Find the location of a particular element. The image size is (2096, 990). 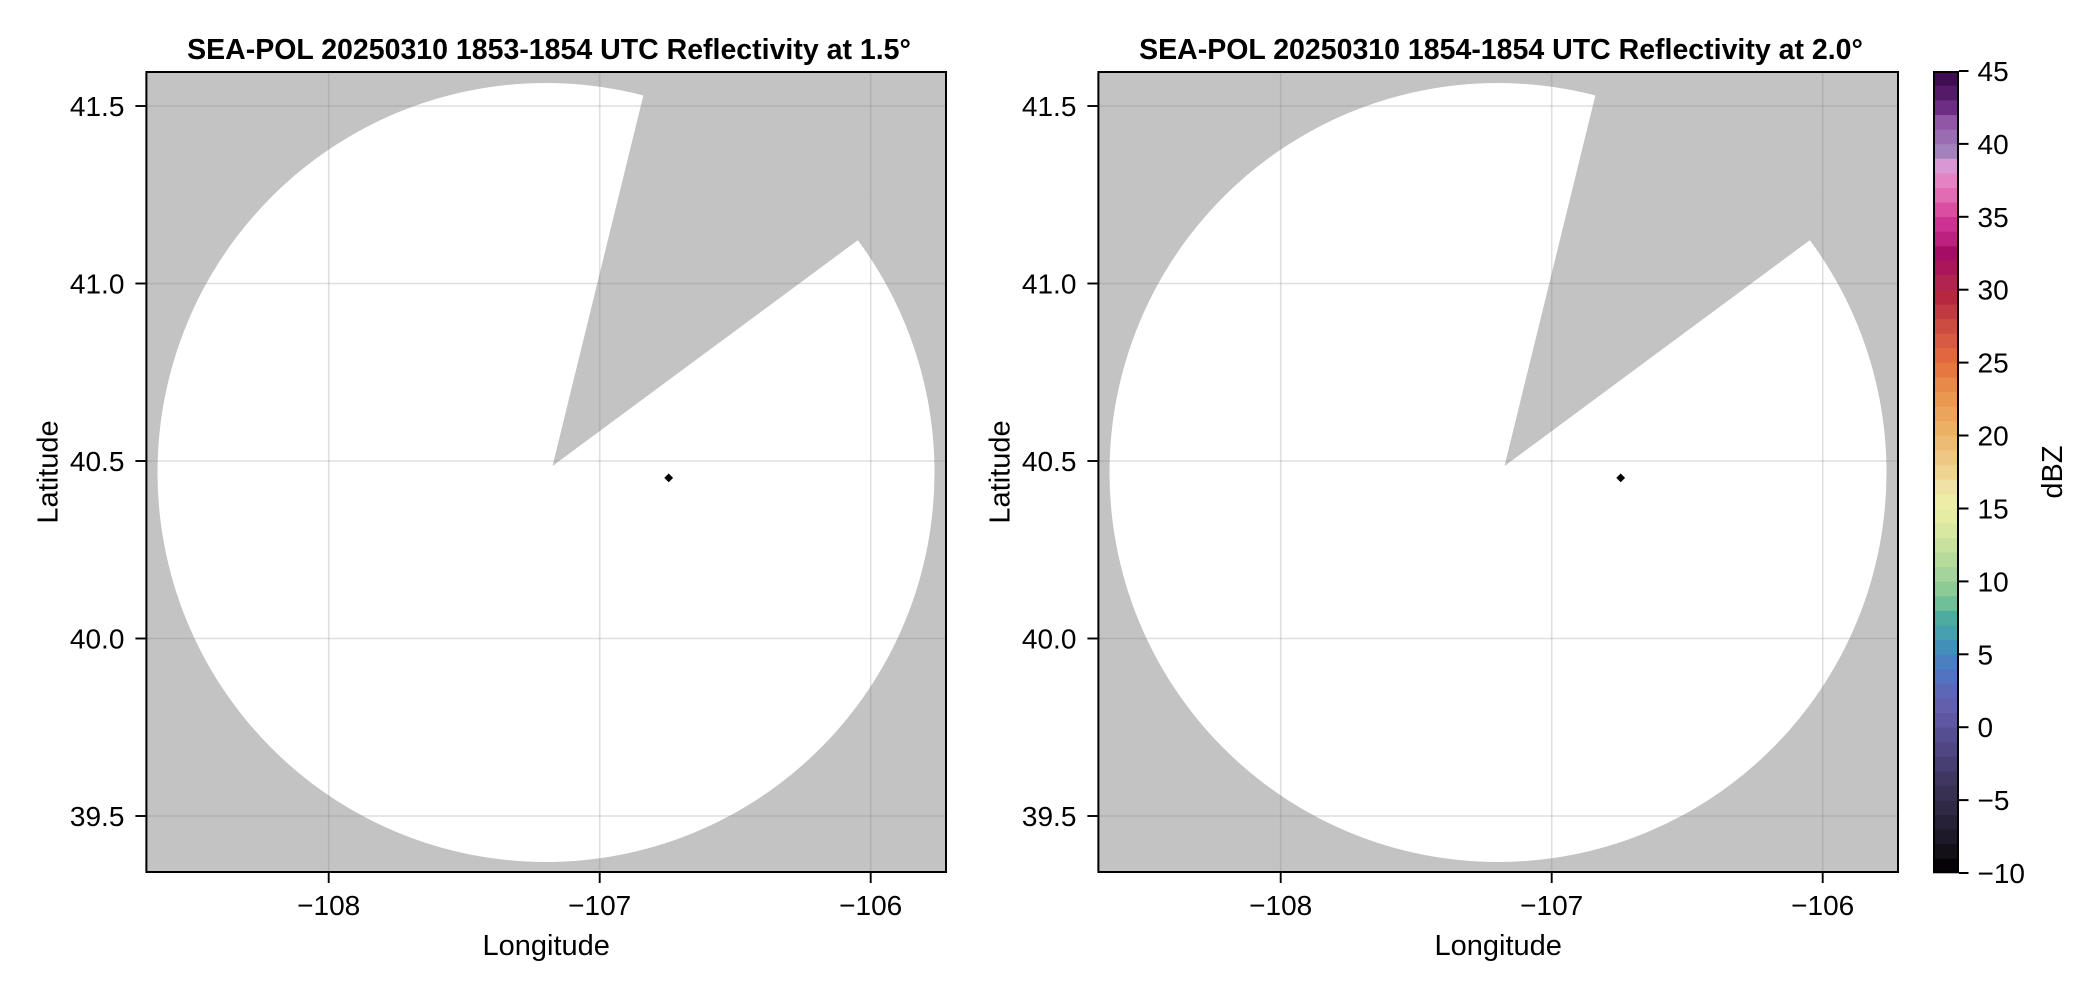

svg-text: 0 is located at coordinates (1986, 727).